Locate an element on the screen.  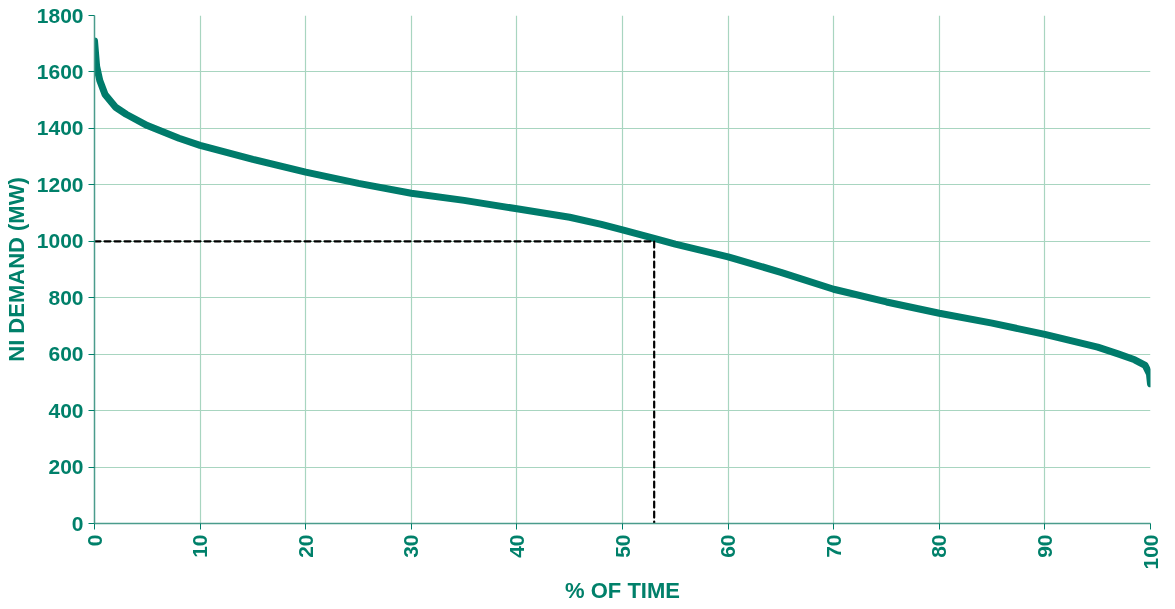
x-tick-label: 50 is located at coordinates (622, 546).